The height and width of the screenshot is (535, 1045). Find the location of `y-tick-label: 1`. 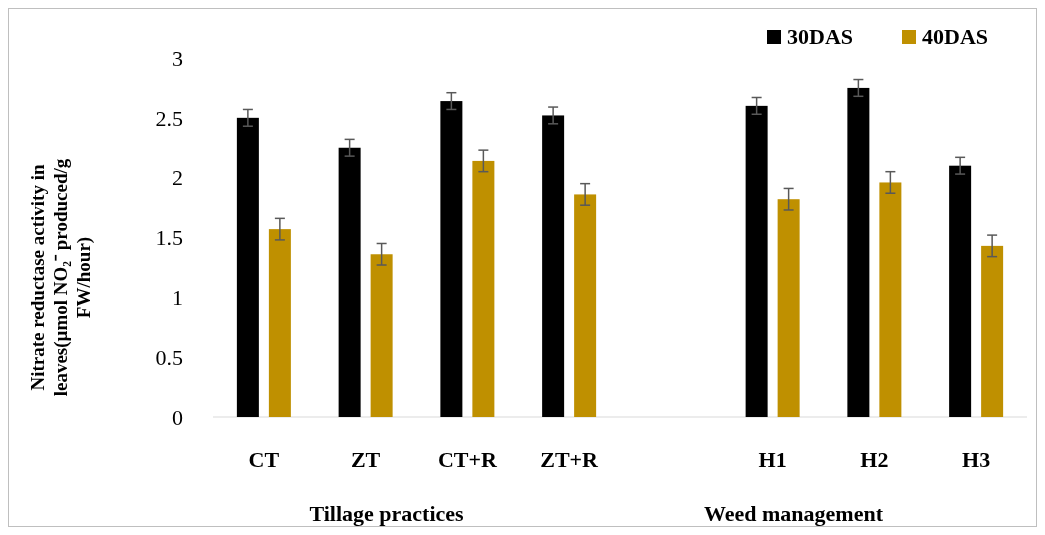

y-tick-label: 1 is located at coordinates (177, 298).